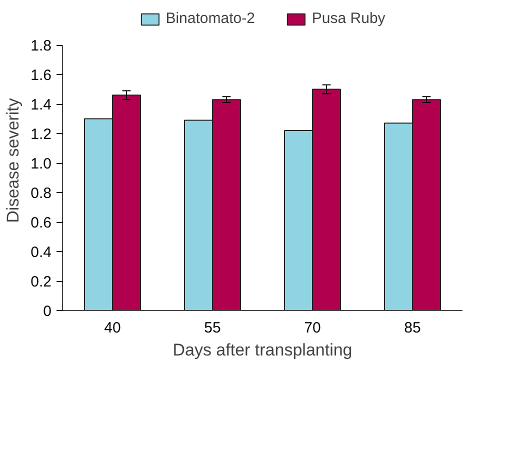  Describe the element at coordinates (41, 282) in the screenshot. I see `y-tick-label: 0.2` at that location.